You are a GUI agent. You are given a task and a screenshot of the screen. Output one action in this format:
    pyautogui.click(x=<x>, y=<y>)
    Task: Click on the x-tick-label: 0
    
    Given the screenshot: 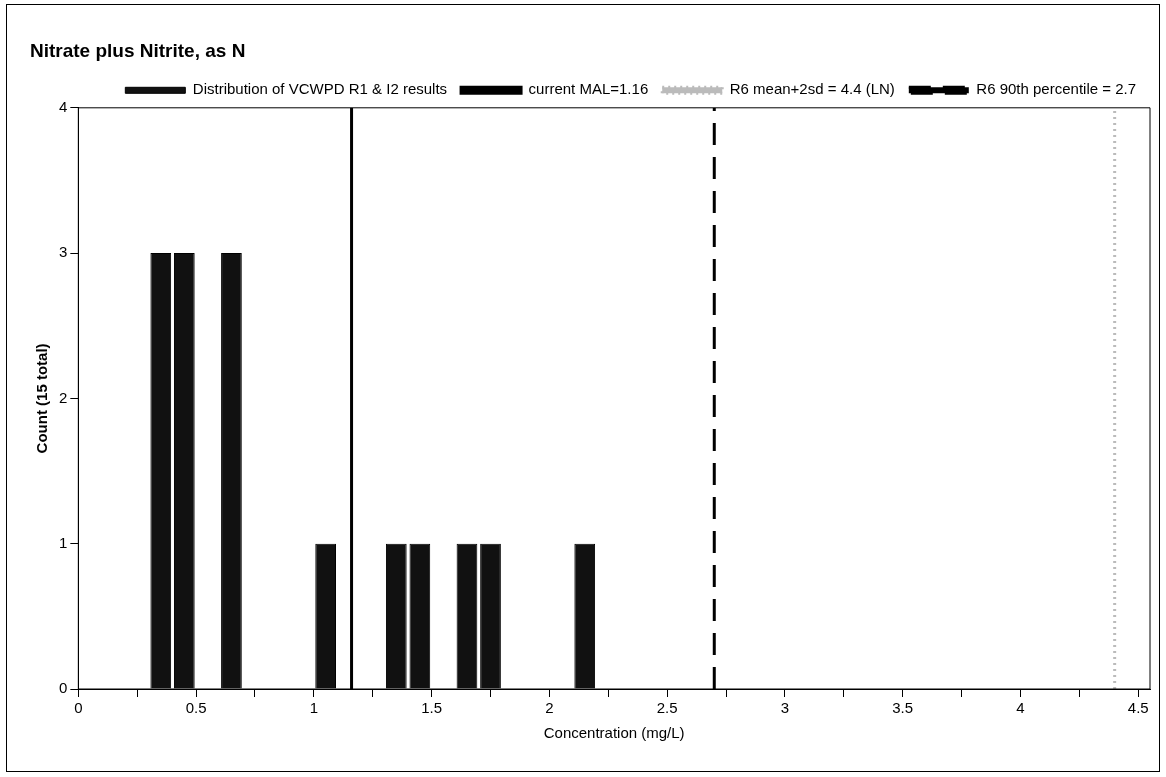 What is the action you would take?
    pyautogui.click(x=78, y=708)
    